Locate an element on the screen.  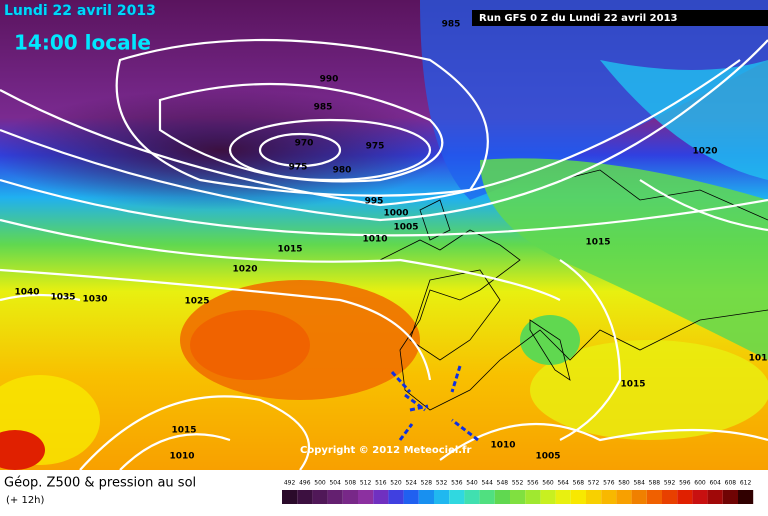
isobar-label: 1030 is located at coordinates (94, 300).